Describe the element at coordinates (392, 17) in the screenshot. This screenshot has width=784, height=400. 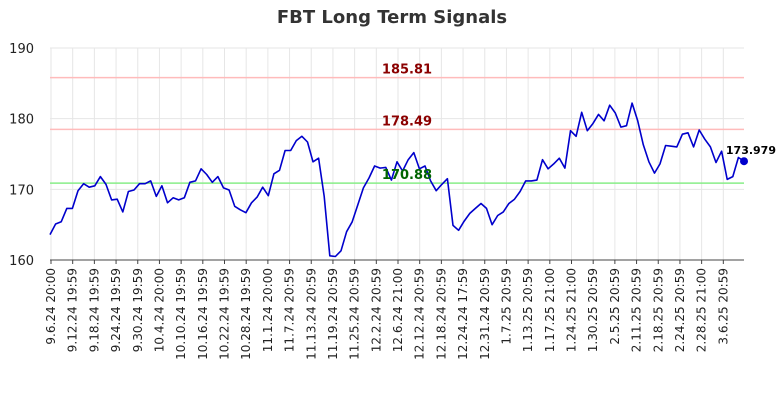
I see `chart-title: FBT Long Term Signals` at that location.